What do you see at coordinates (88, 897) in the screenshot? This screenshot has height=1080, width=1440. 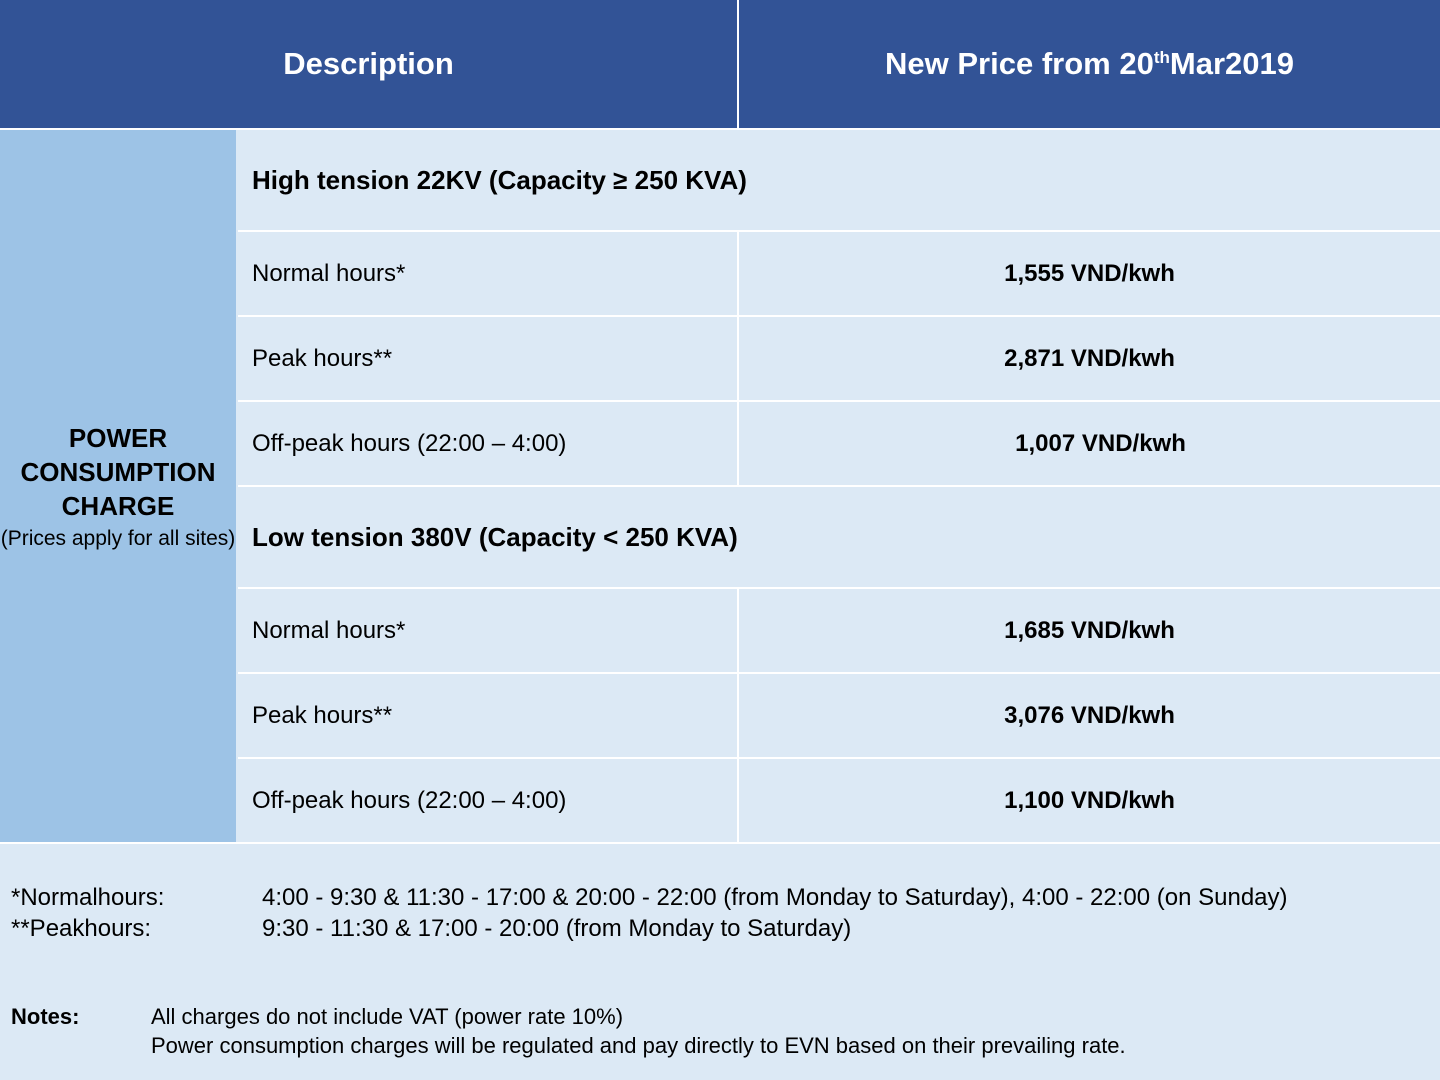 I see `footnote-key: *Normalhours:` at bounding box center [88, 897].